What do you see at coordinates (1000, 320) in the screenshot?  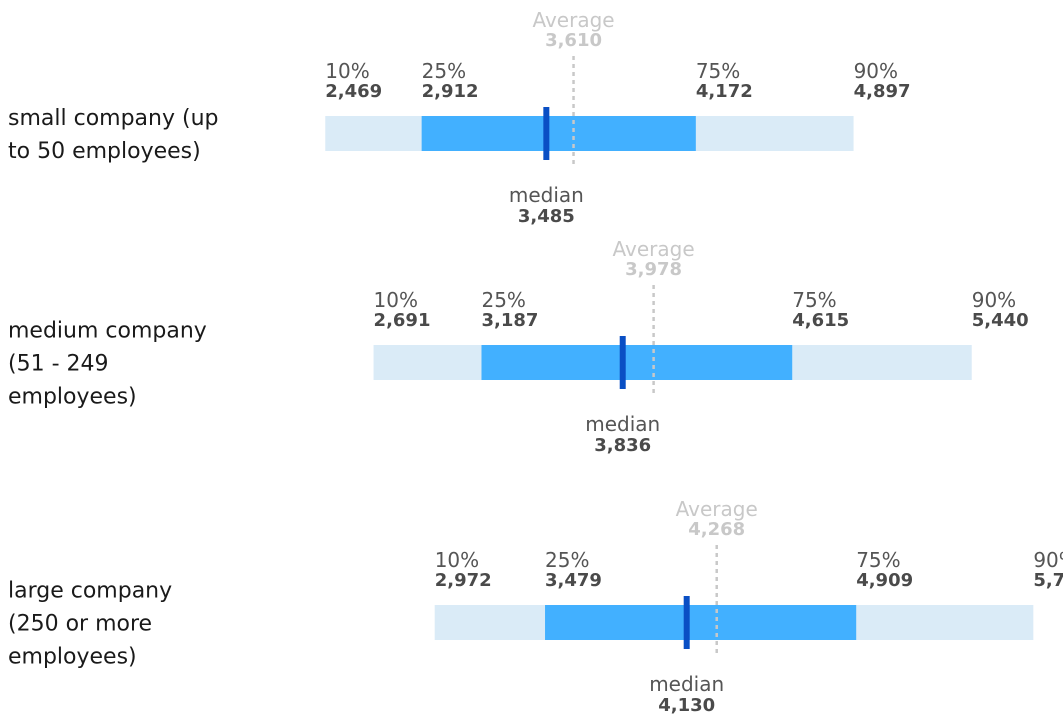 I see `percentile-value-p90: 5,440` at bounding box center [1000, 320].